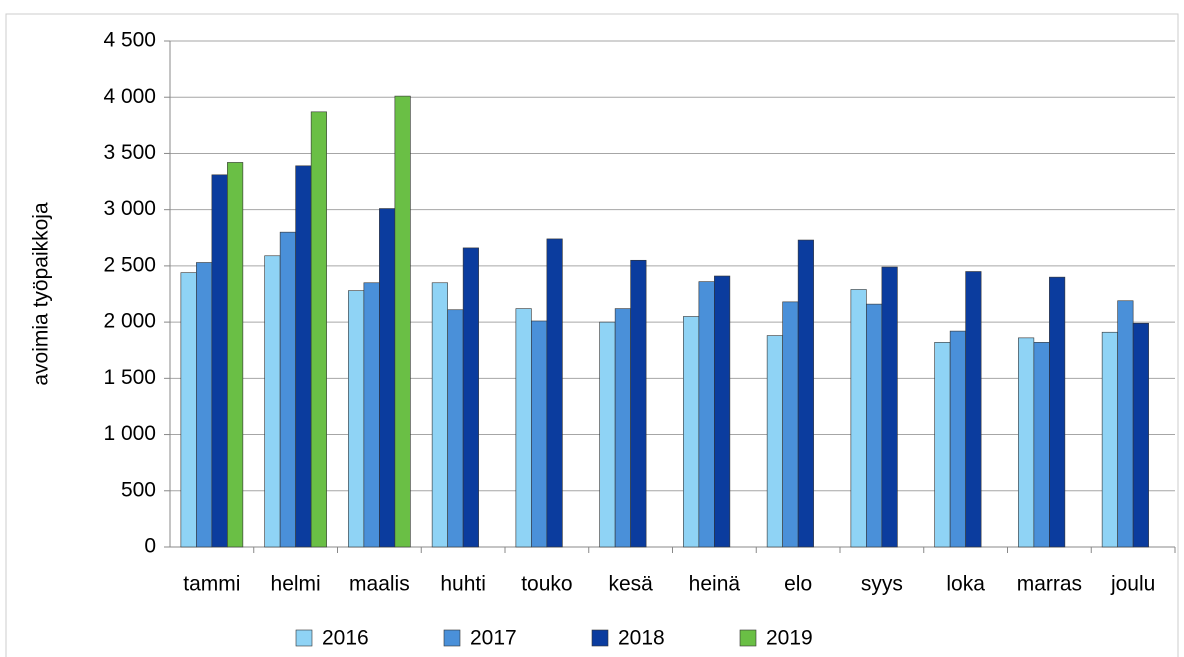 The height and width of the screenshot is (657, 1184). I want to click on x-tick-label: loka, so click(965, 584).